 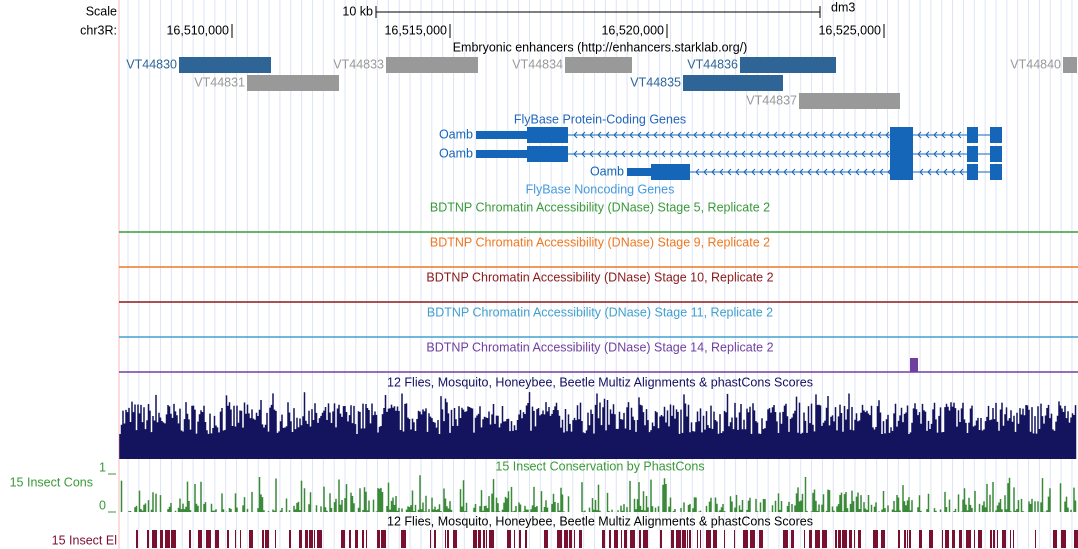 I want to click on phastcons-wiggle, so click(x=598, y=493).